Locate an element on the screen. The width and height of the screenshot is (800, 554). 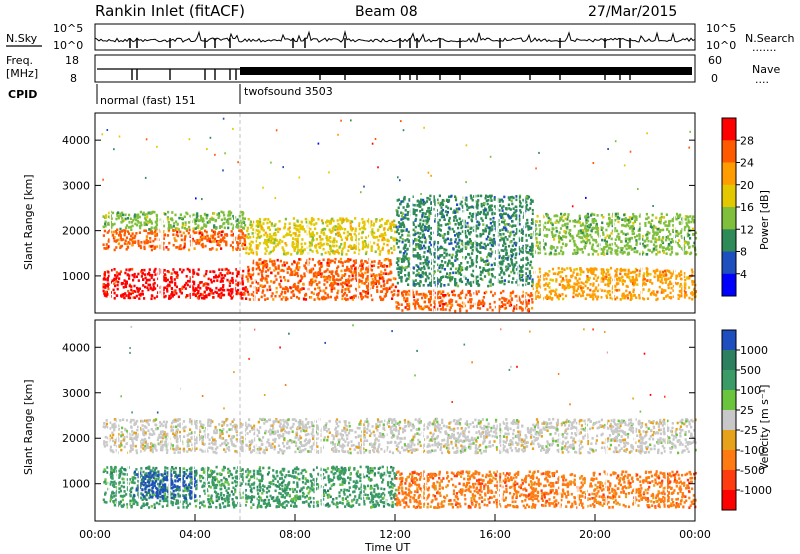
cpid-mode-twofsound: twofsound 3503 is located at coordinates (288, 91).